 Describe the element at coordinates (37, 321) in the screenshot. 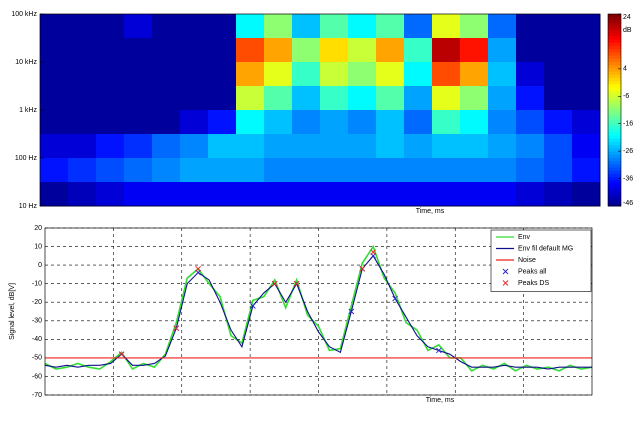

I see `y-tick-label: -30` at that location.